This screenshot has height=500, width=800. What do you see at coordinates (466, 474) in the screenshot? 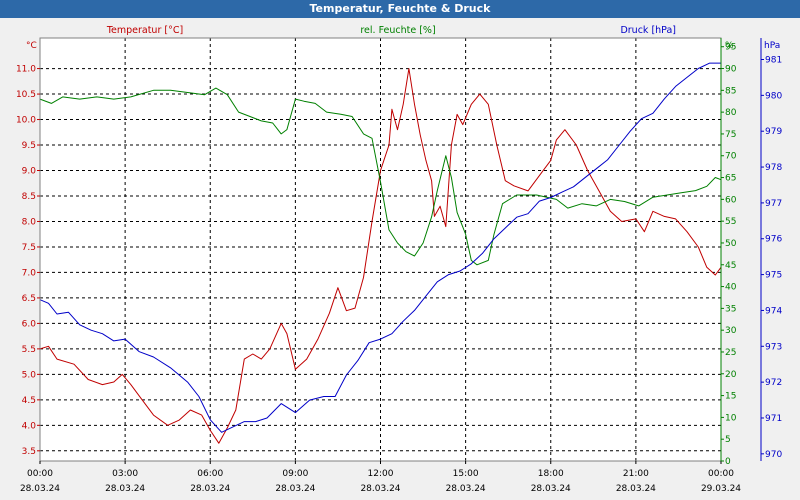
I see `tick-label-time: 15:00` at bounding box center [466, 474].